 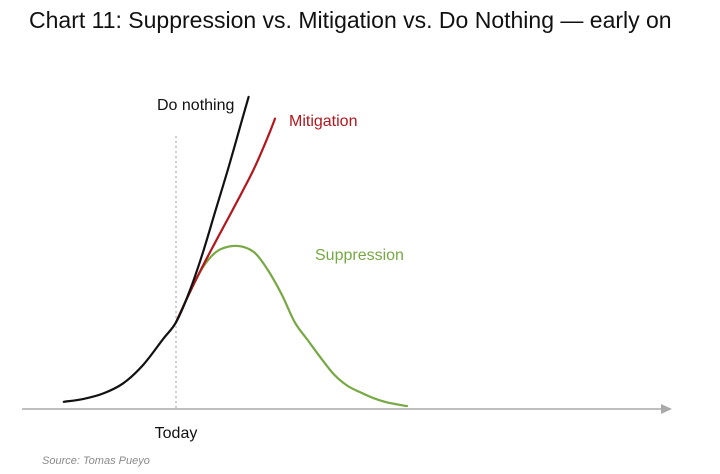 What do you see at coordinates (359, 255) in the screenshot?
I see `series-label-suppression: Suppression` at bounding box center [359, 255].